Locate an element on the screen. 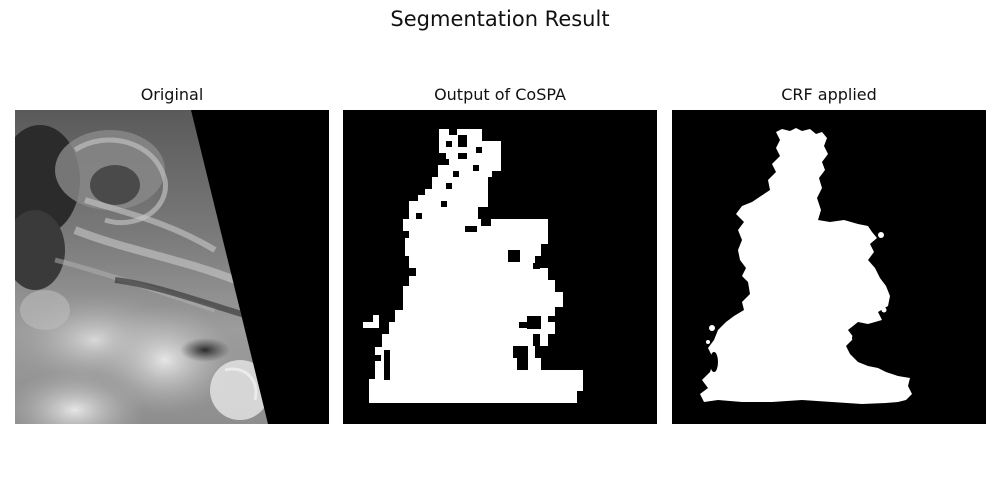 The height and width of the screenshot is (500, 1000). panel-title-crf: CRF applied is located at coordinates (829, 94).